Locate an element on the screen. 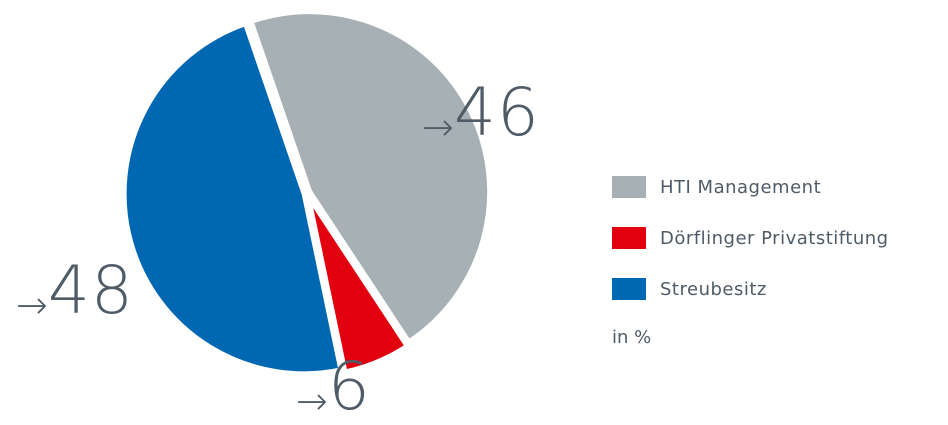  data-label-value: 6 is located at coordinates (349, 386).